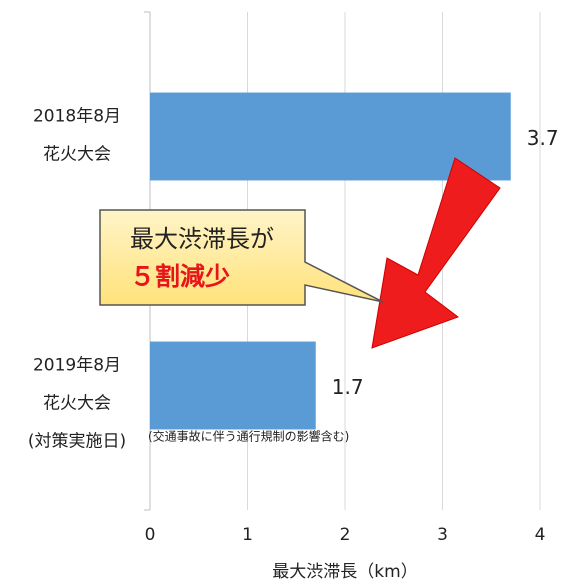 The image size is (568, 584). Describe the element at coordinates (345, 535) in the screenshot. I see `x-tick-label: 2` at that location.